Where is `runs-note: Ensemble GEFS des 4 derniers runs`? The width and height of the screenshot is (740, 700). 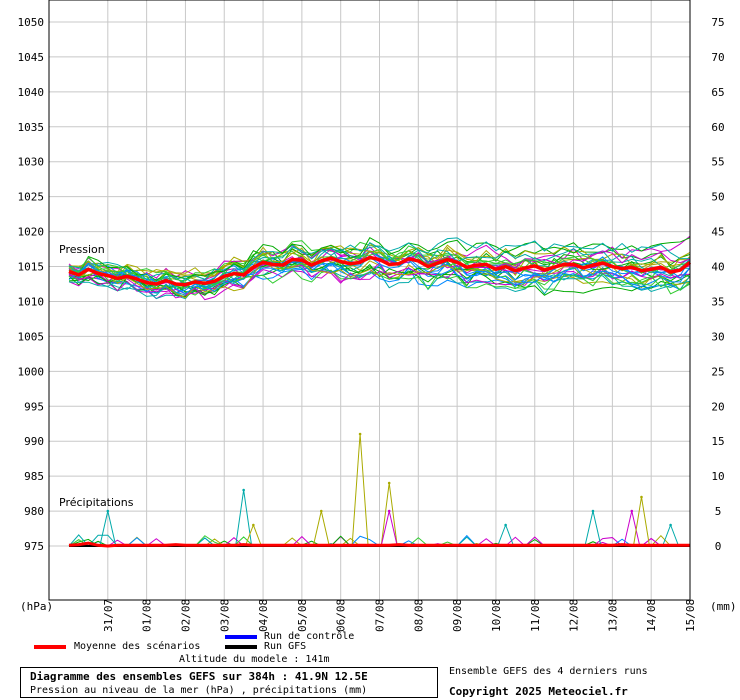
runs-note: Ensemble GEFS des 4 derniers runs is located at coordinates (548, 671).